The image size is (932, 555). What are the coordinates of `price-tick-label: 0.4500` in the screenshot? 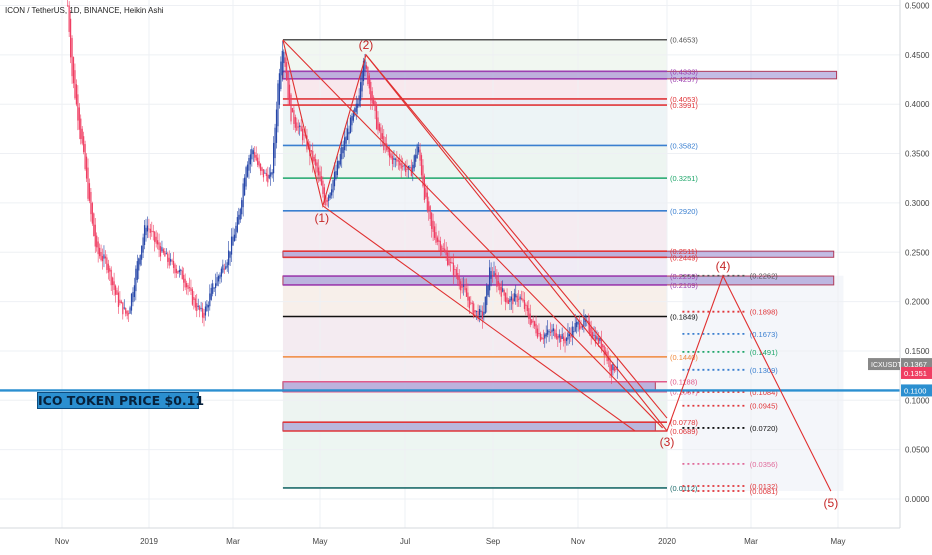 It's located at (917, 55).